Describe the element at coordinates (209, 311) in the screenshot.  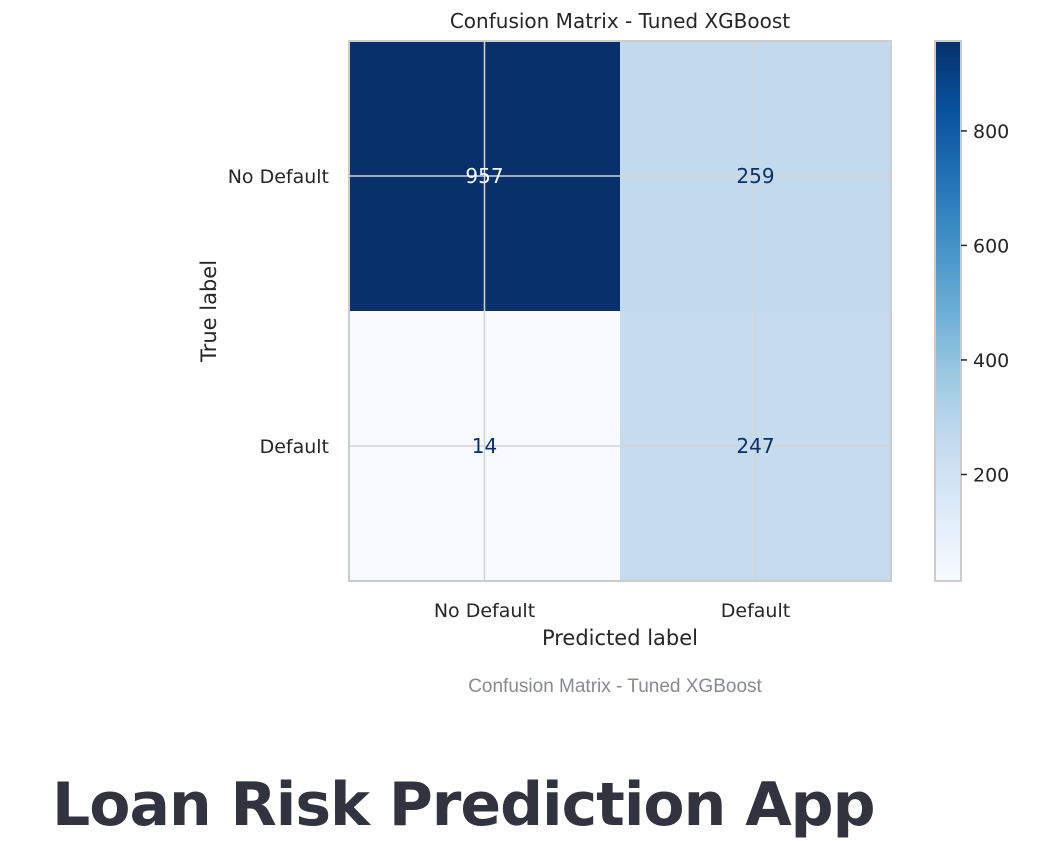
I see `y-axis-label: True label` at that location.